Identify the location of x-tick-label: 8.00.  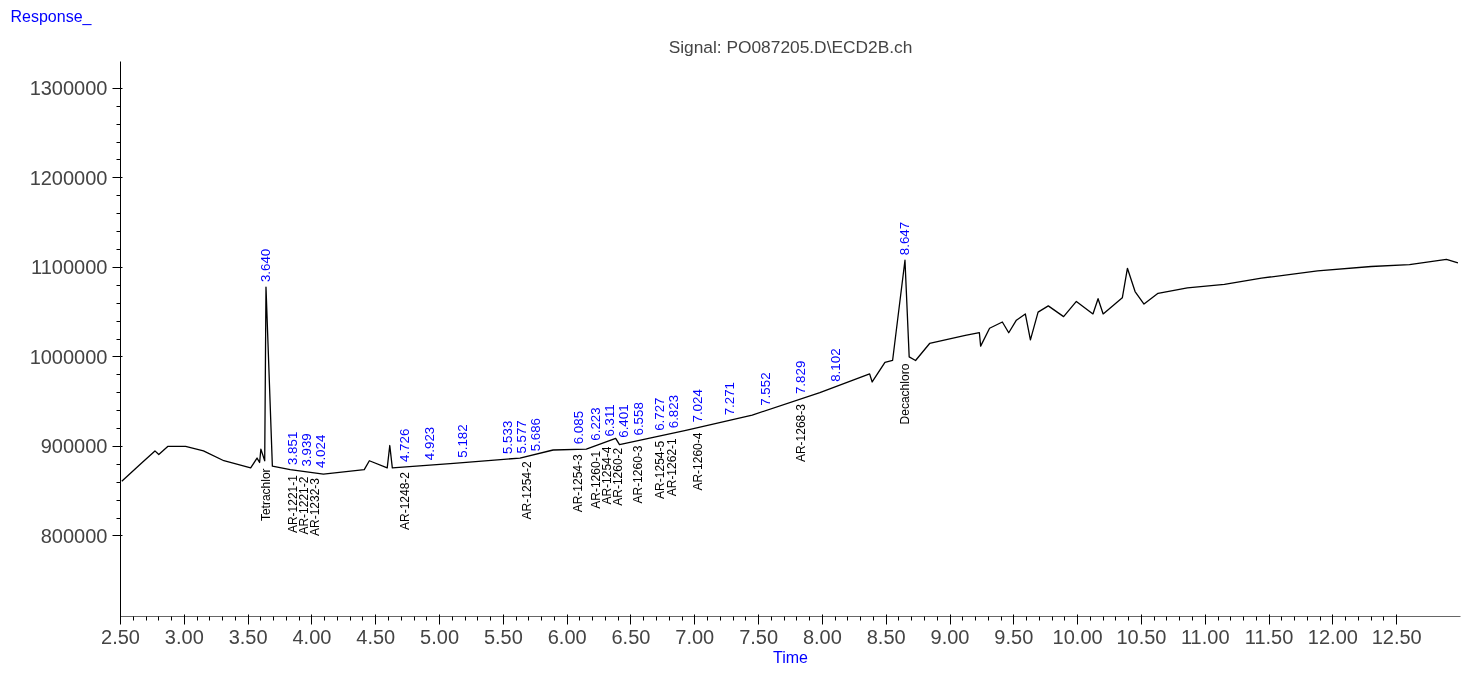
(822, 636).